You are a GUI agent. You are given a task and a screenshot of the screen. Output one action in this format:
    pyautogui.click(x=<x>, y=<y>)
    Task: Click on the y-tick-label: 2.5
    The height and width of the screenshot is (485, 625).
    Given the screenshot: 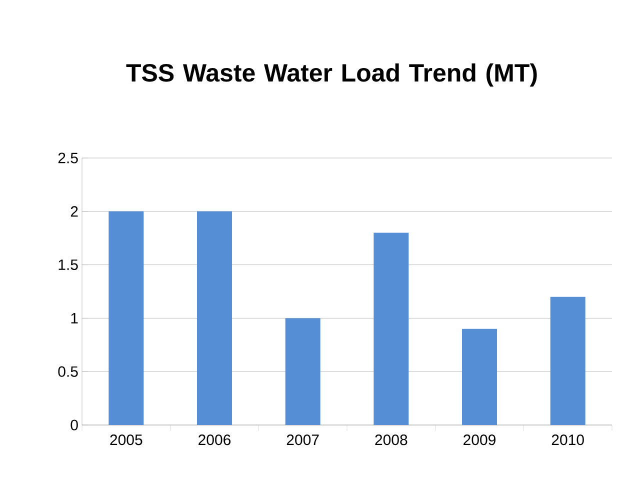 What is the action you would take?
    pyautogui.click(x=68, y=158)
    